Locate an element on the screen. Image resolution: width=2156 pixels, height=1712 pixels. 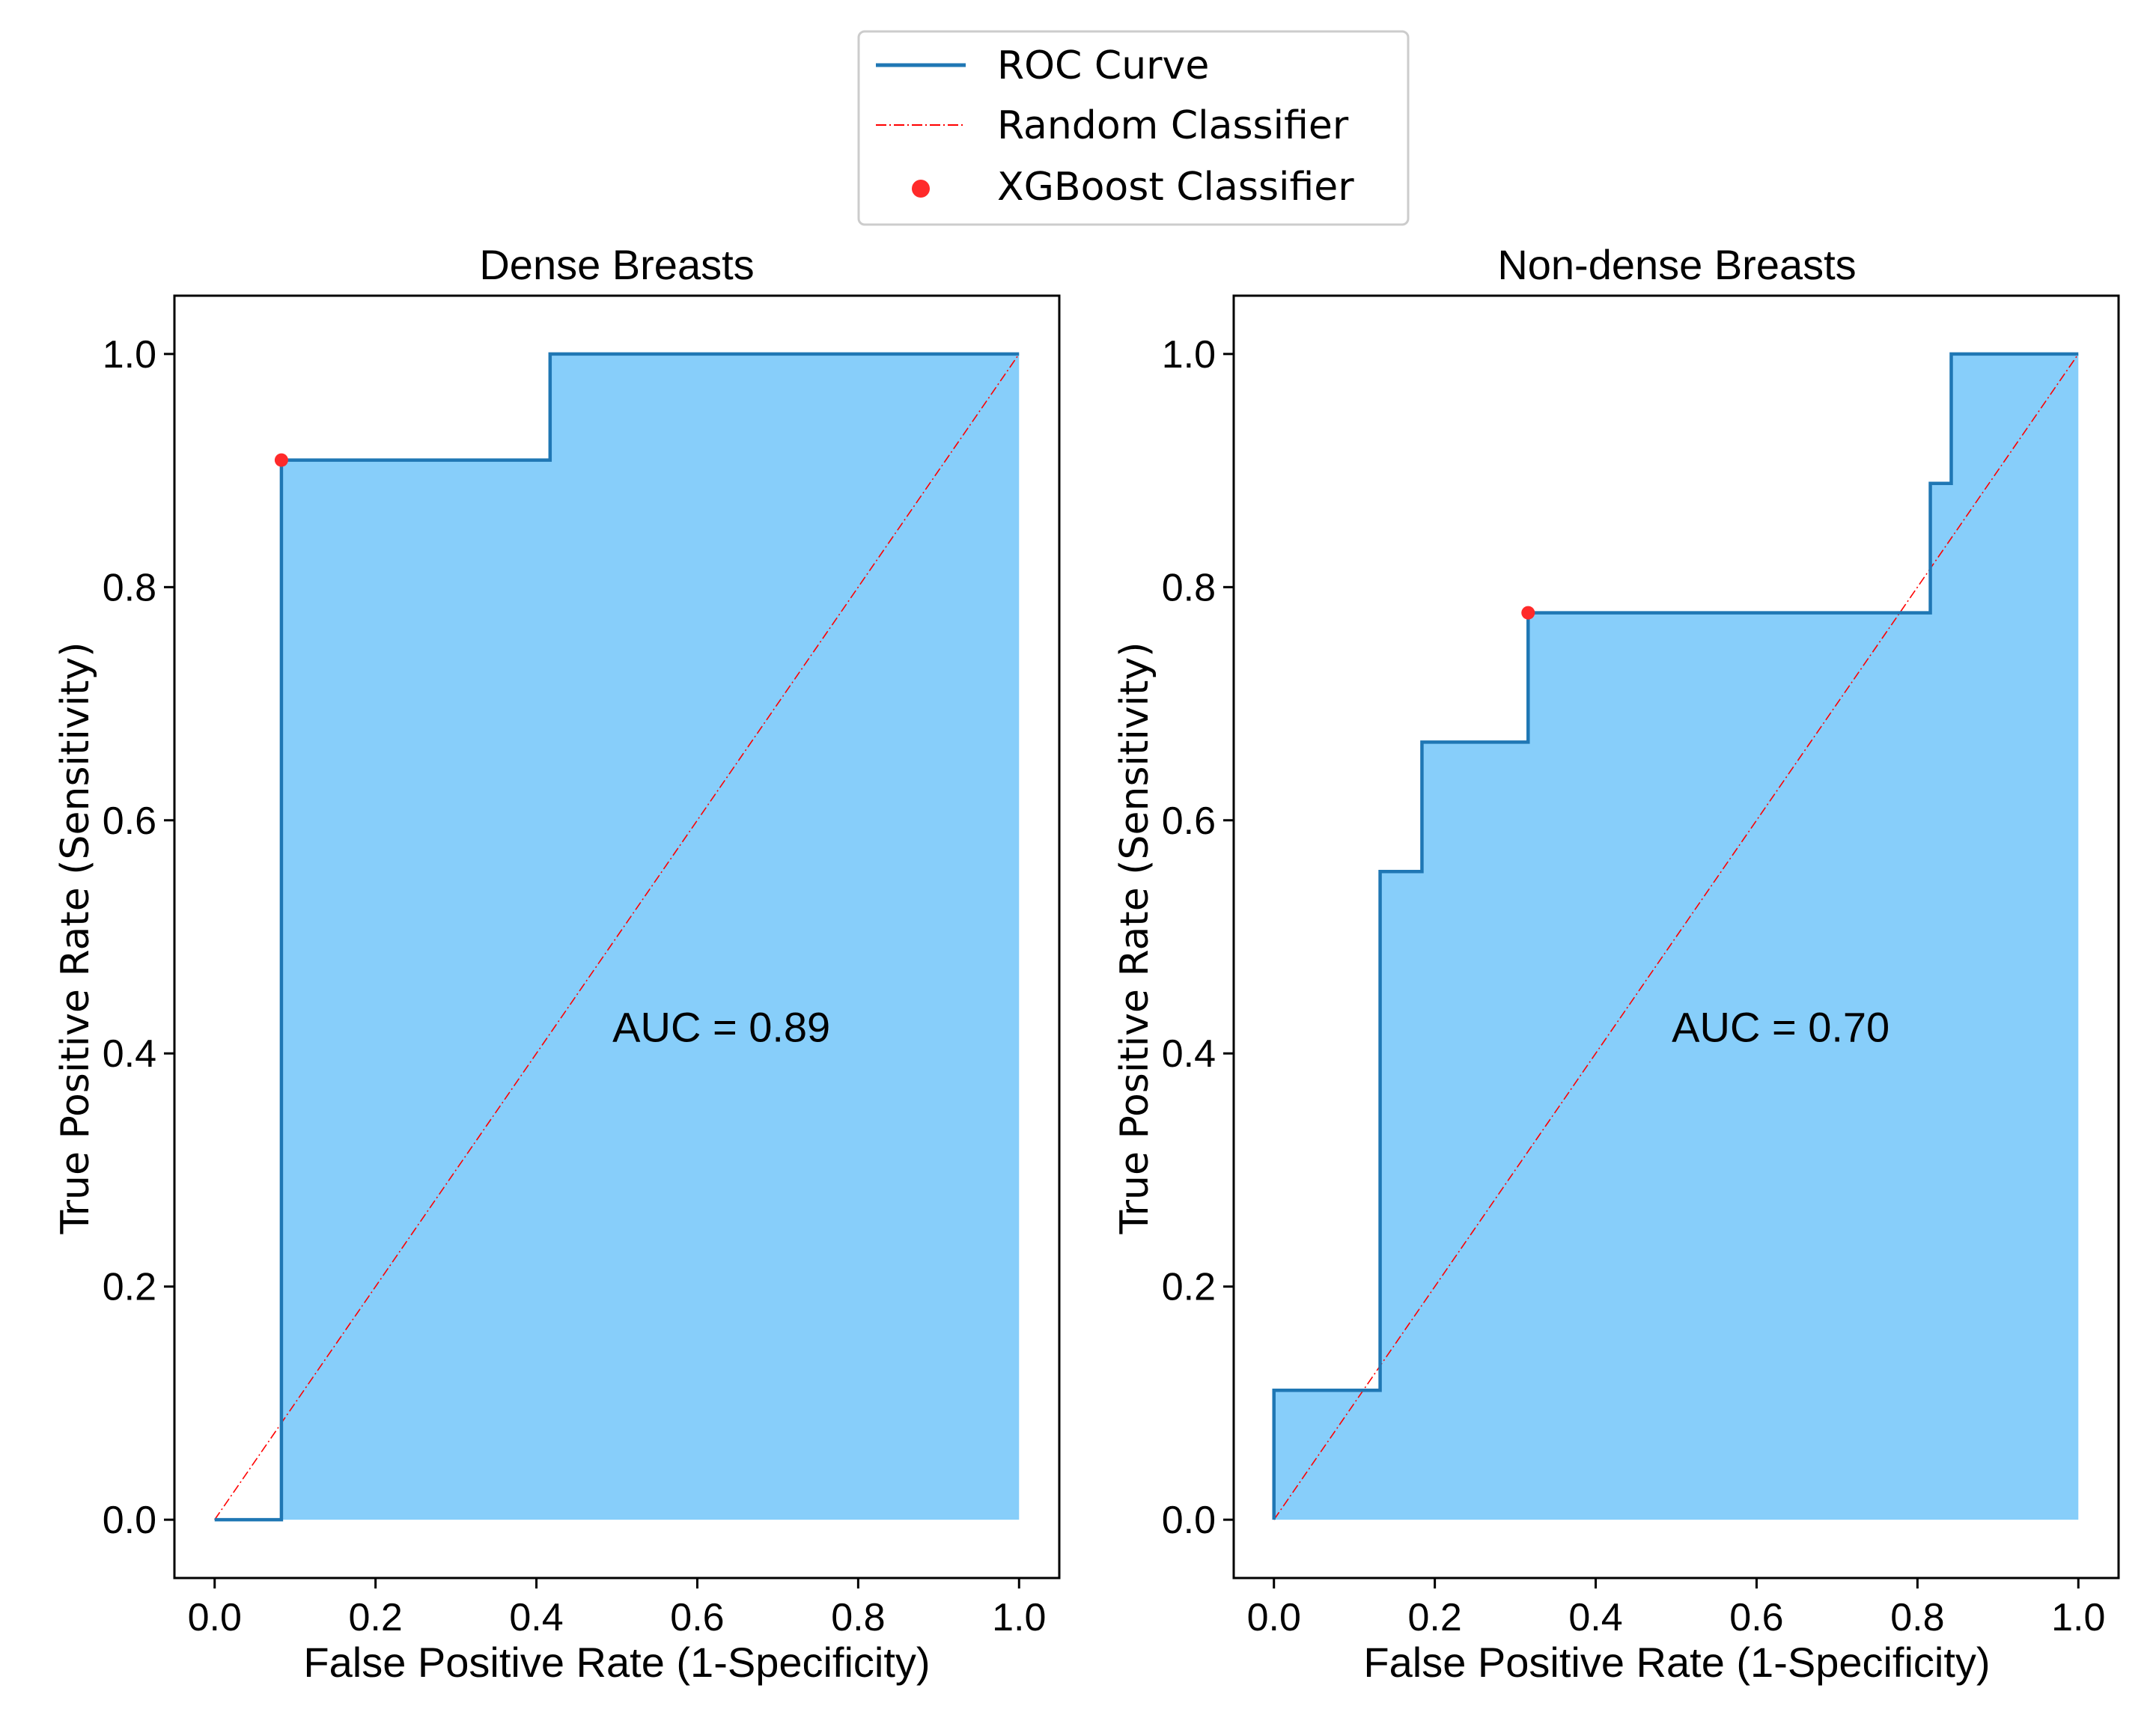
legend-point-marker is located at coordinates (921, 189).